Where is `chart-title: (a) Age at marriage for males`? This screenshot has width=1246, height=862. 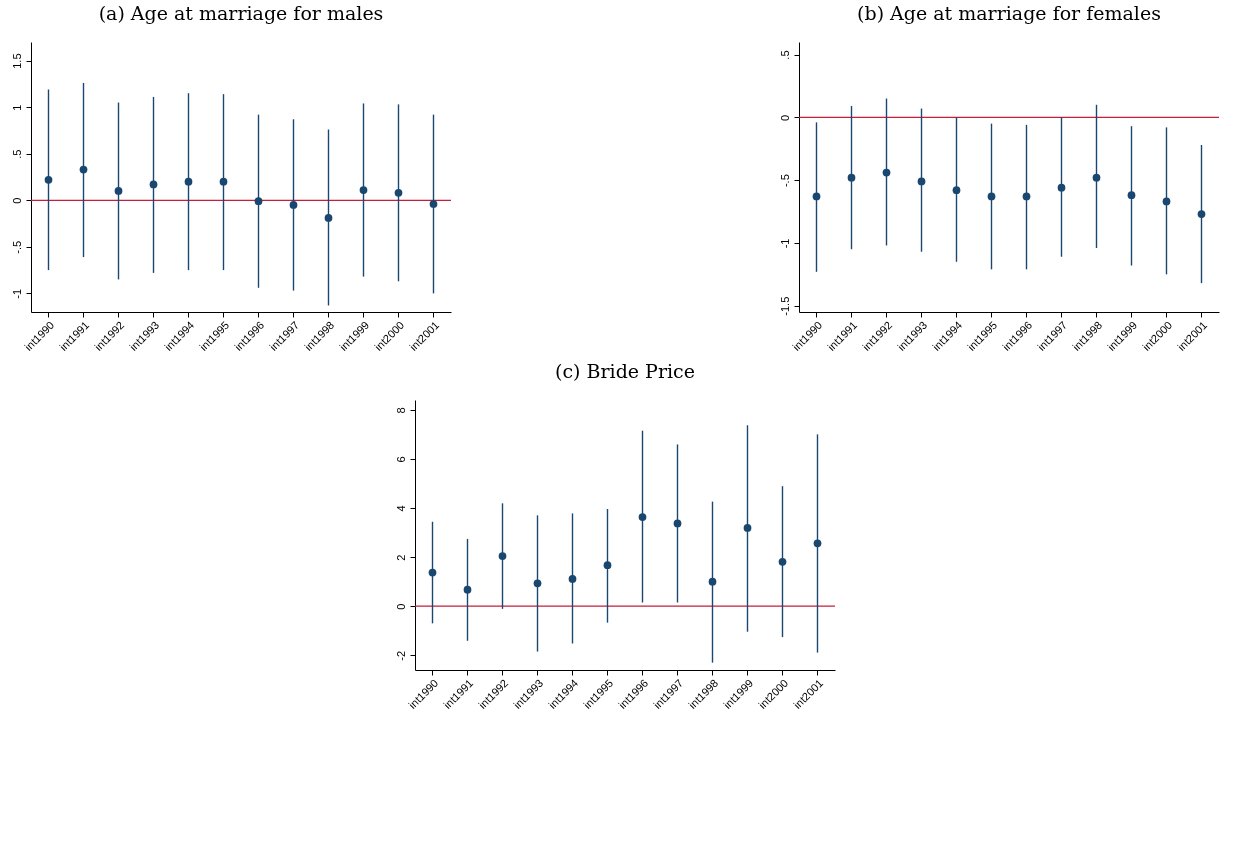 chart-title: (a) Age at marriage for males is located at coordinates (241, 13).